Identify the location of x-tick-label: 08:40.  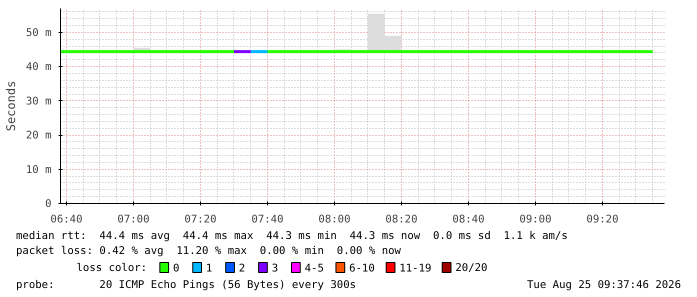
(468, 219).